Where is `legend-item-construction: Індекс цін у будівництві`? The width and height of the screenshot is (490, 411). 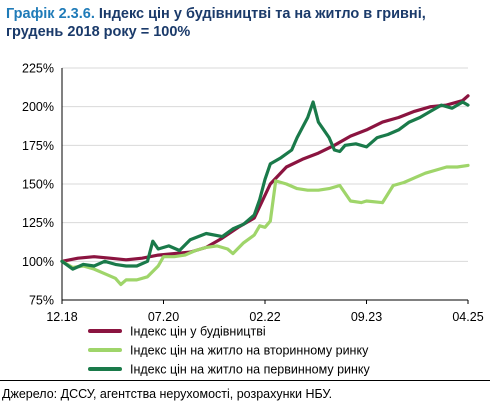
legend-item-construction: Індекс цін у будівництві is located at coordinates (177, 332).